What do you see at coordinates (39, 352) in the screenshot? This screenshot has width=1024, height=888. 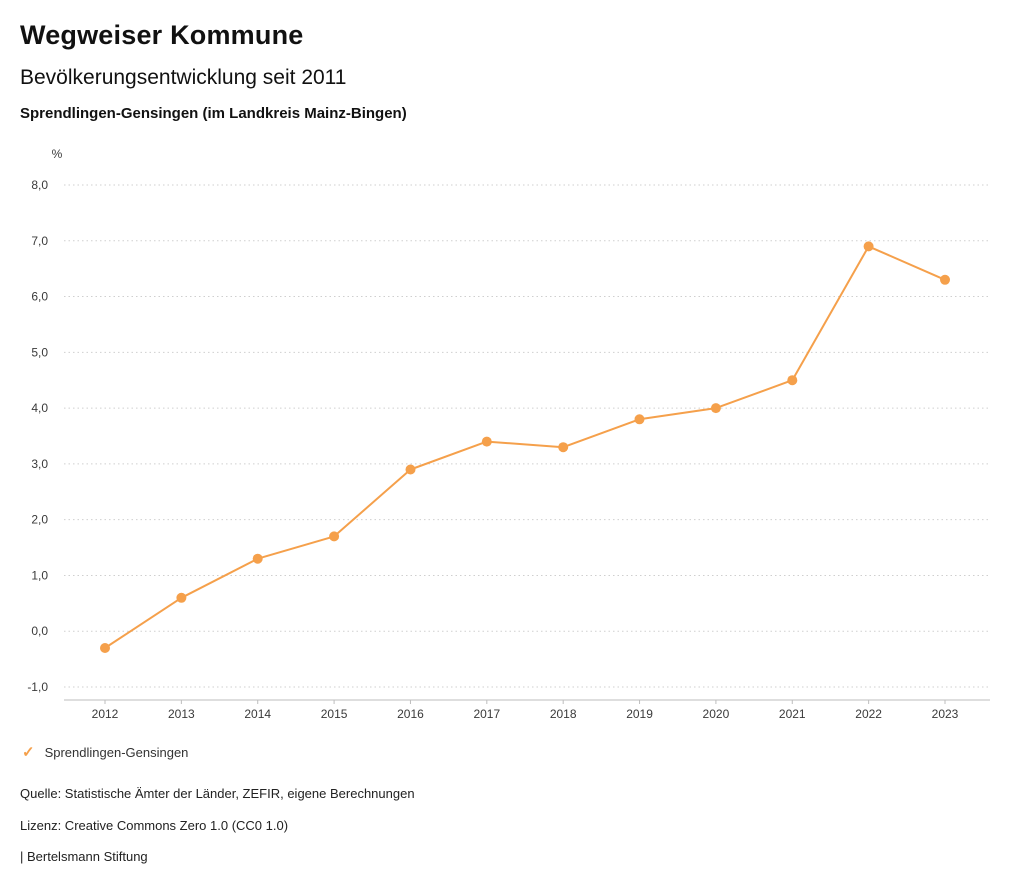 I see `y-axis-tick-label: 5,0` at bounding box center [39, 352].